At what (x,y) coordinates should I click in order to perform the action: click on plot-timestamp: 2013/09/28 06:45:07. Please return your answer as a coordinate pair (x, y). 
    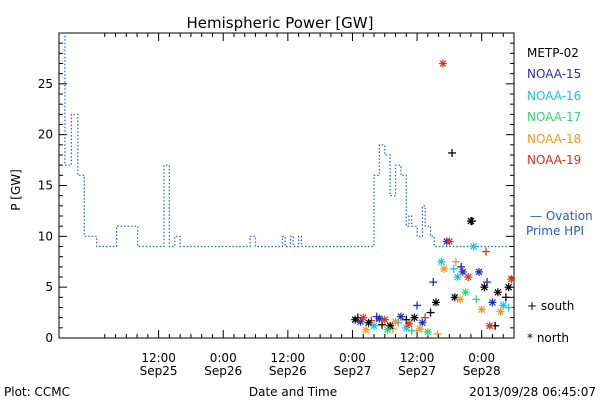
    Looking at the image, I should click on (532, 392).